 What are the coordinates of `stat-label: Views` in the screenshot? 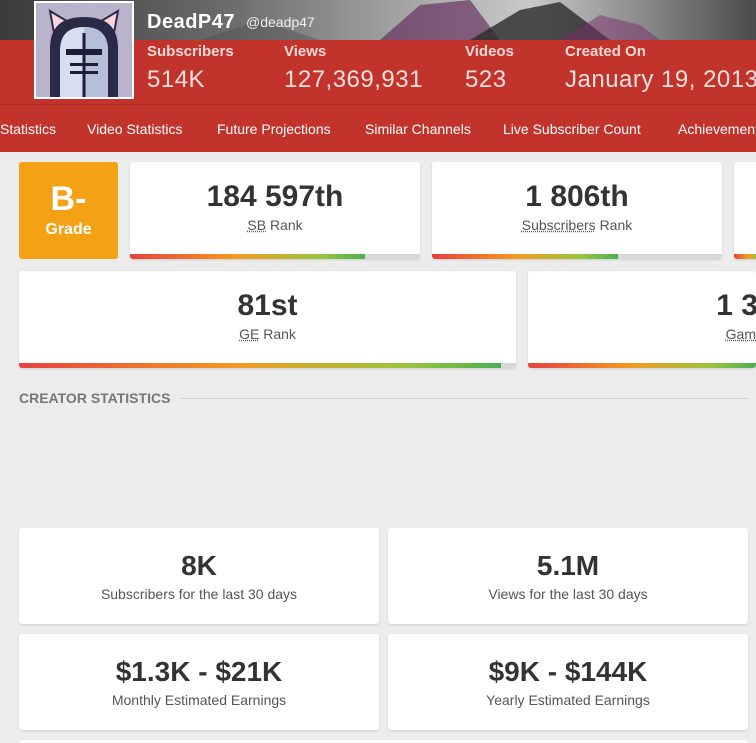 It's located at (305, 51).